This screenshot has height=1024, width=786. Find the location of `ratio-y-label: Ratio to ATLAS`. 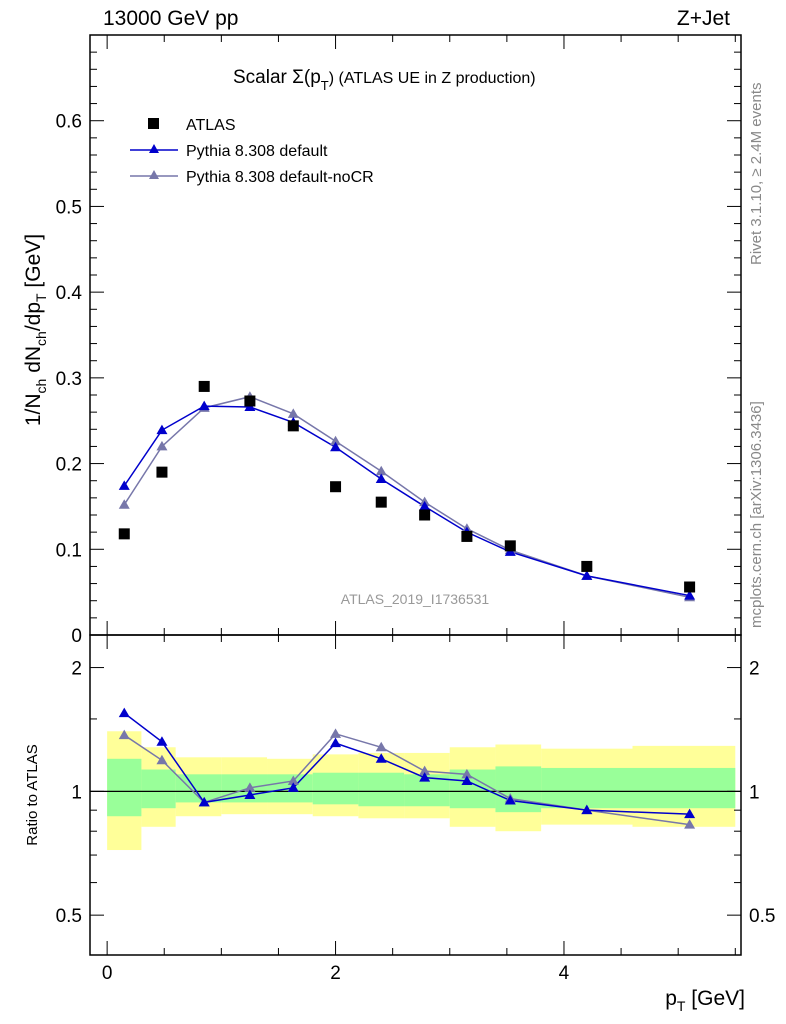

ratio-y-label: Ratio to ATLAS is located at coordinates (32, 794).